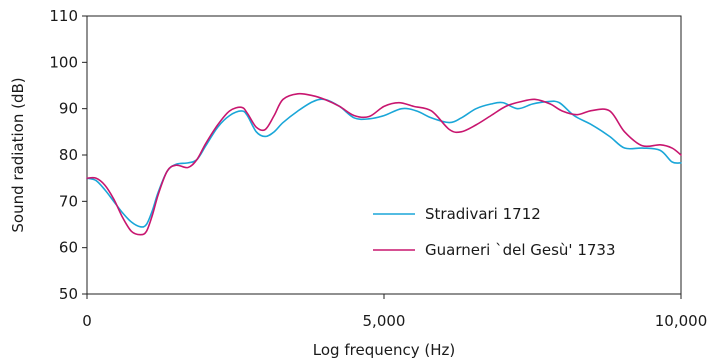  I want to click on y-tick-label: 100, so click(63, 62).